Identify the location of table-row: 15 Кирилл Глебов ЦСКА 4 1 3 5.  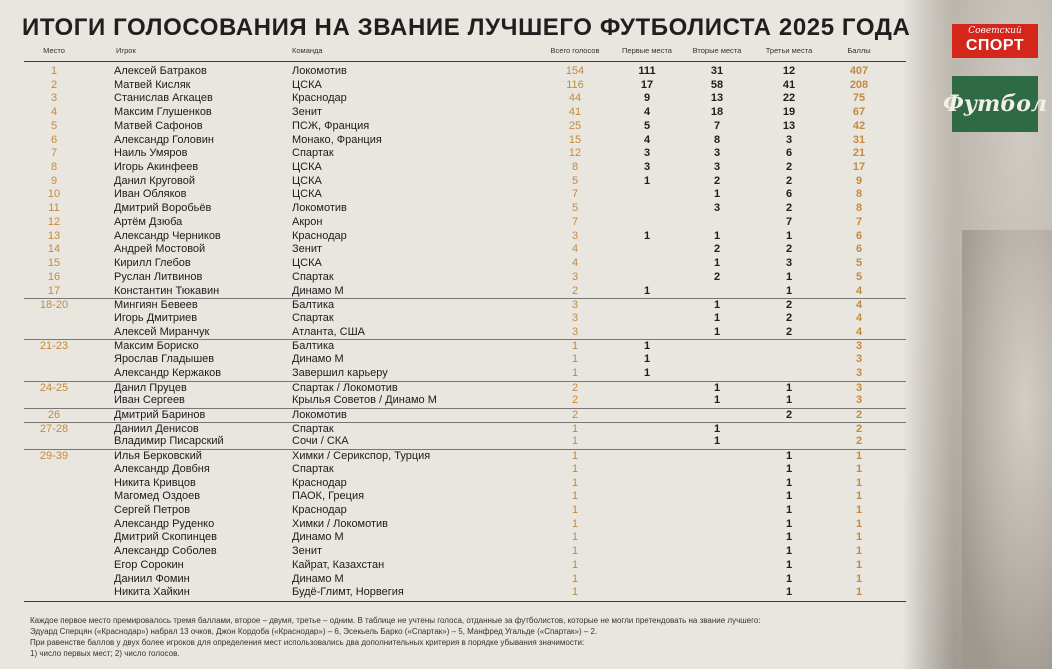
(465, 264).